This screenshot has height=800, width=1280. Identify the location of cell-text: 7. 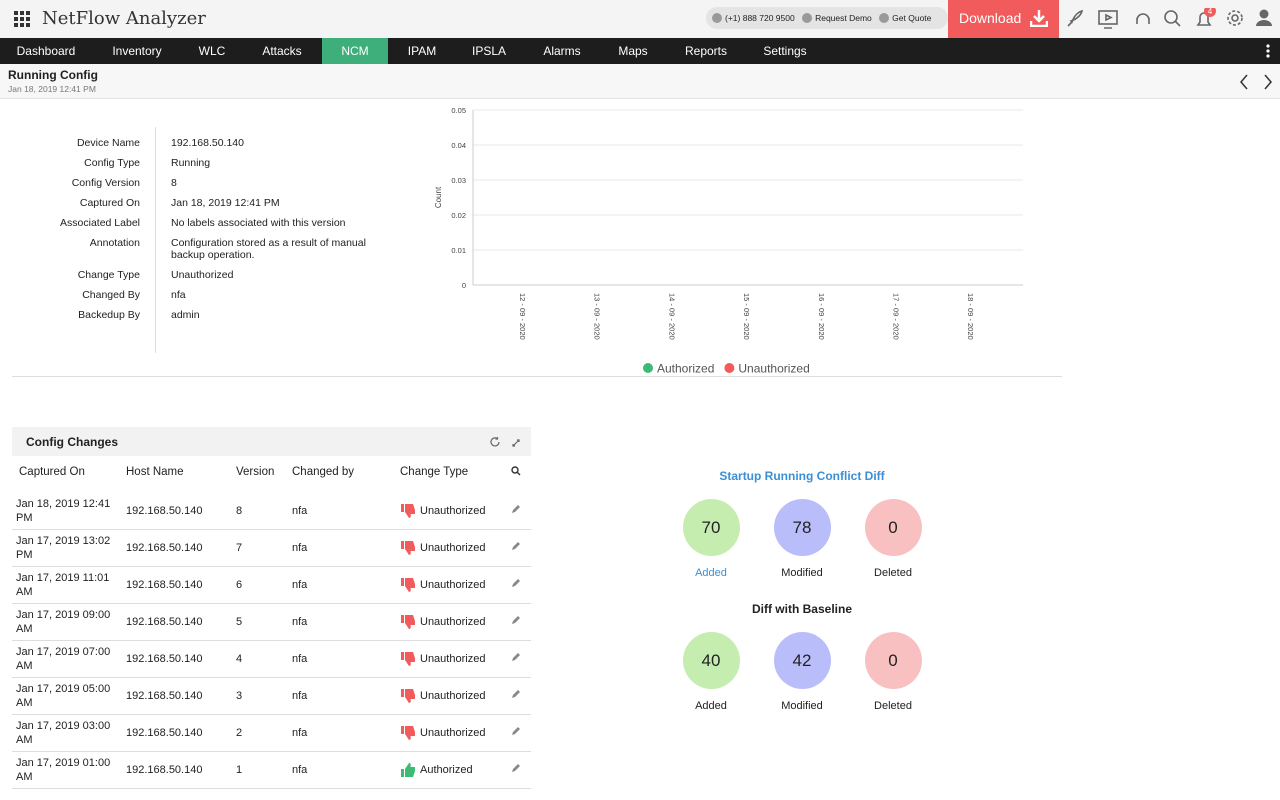
(239, 548).